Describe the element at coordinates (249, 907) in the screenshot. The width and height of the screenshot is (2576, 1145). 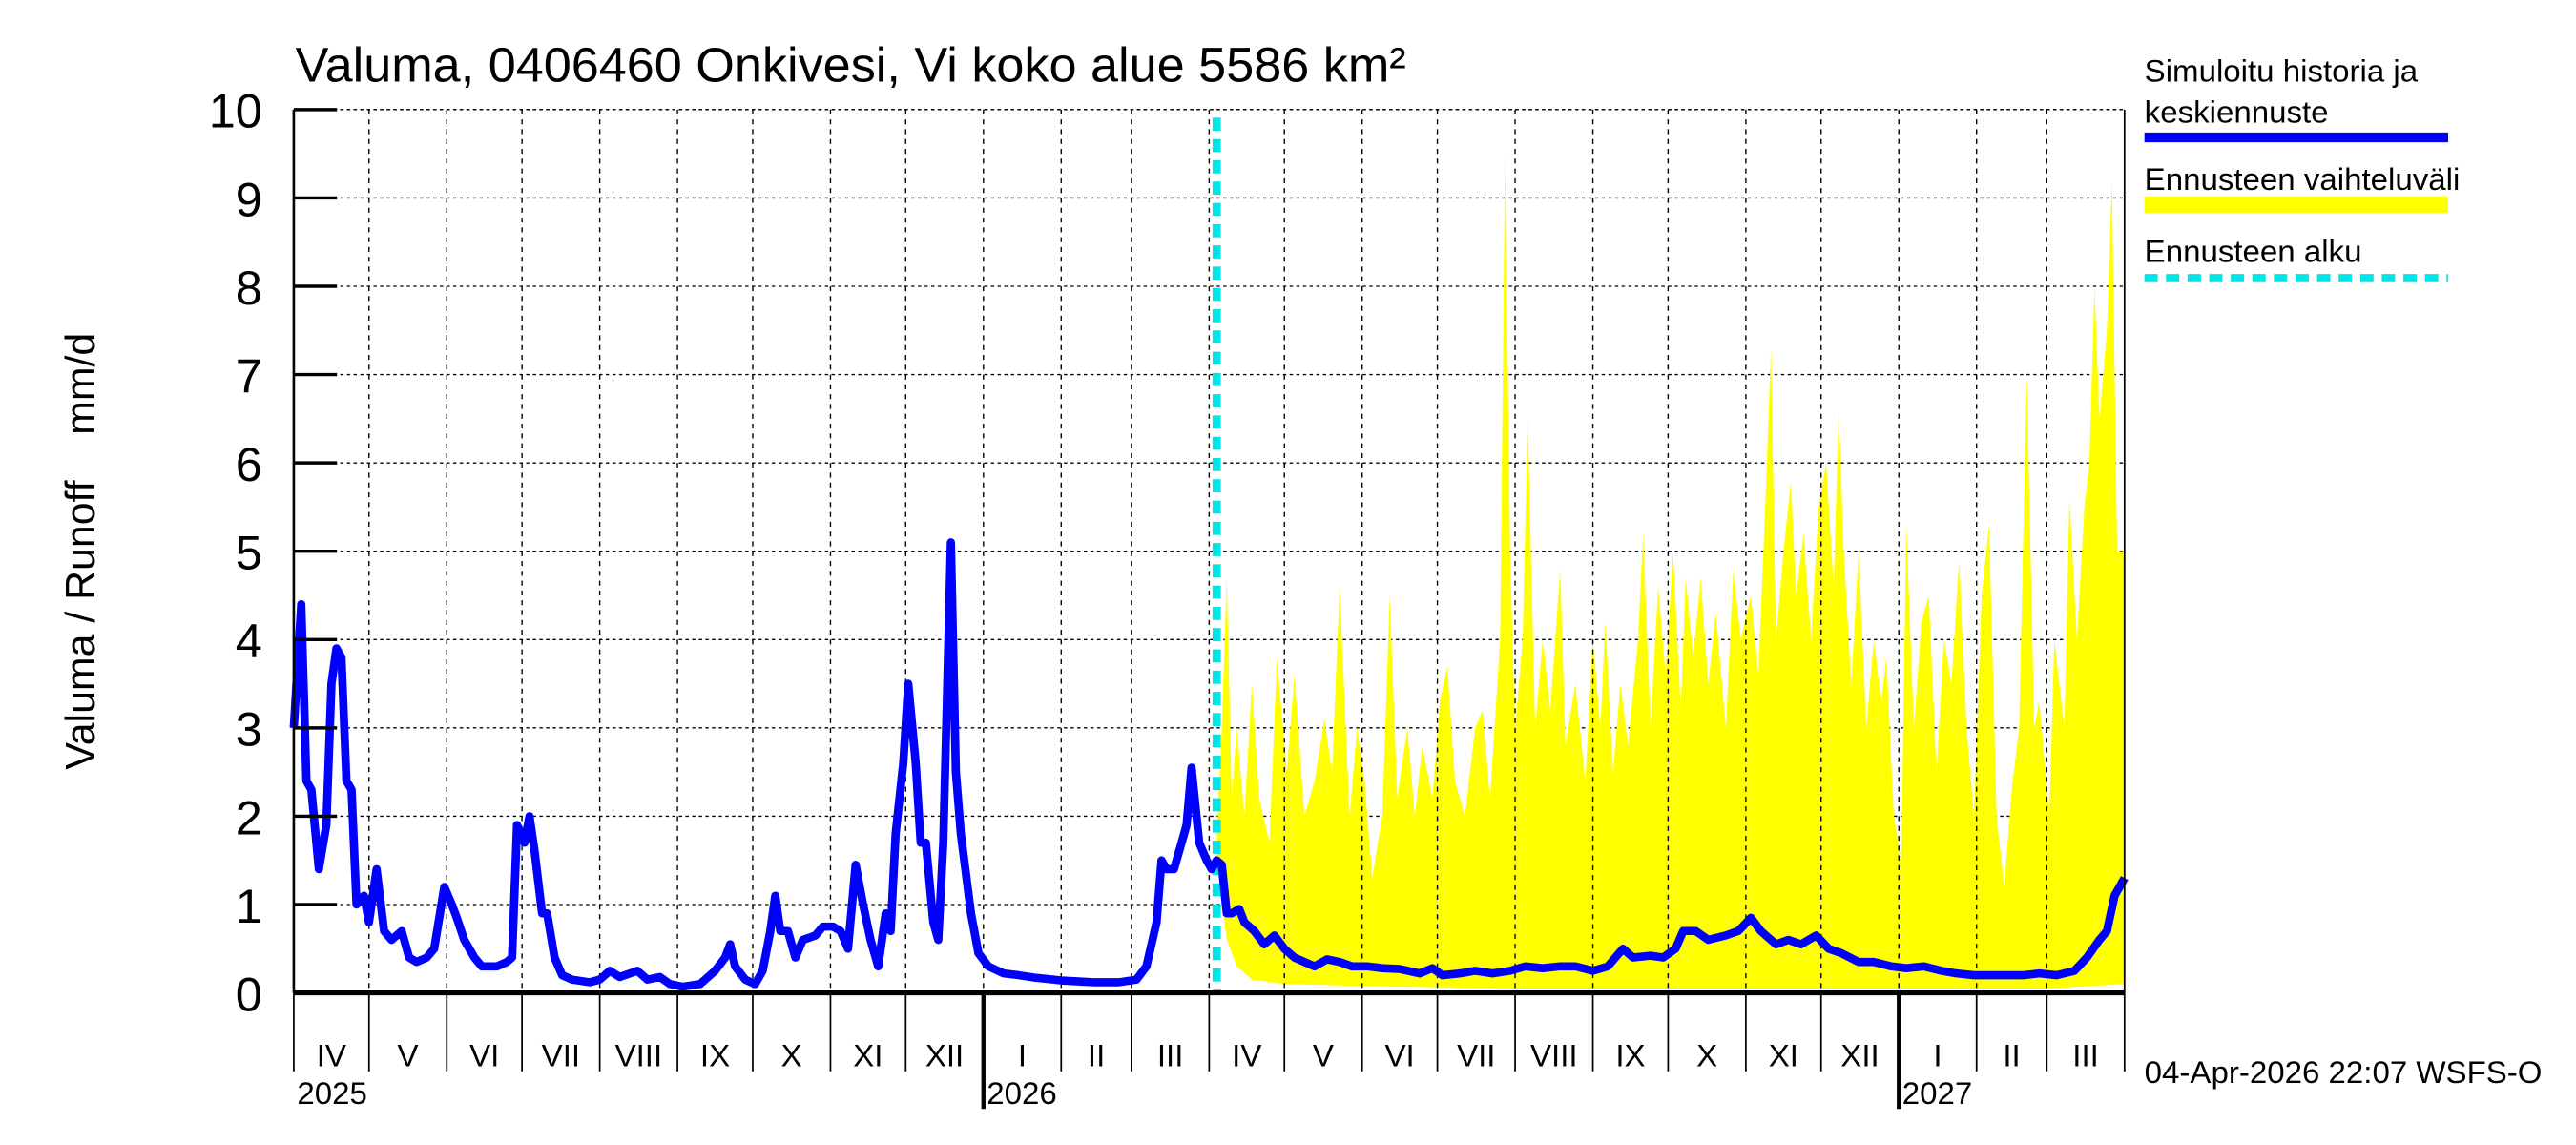
I see `y-tick-label: 1` at that location.